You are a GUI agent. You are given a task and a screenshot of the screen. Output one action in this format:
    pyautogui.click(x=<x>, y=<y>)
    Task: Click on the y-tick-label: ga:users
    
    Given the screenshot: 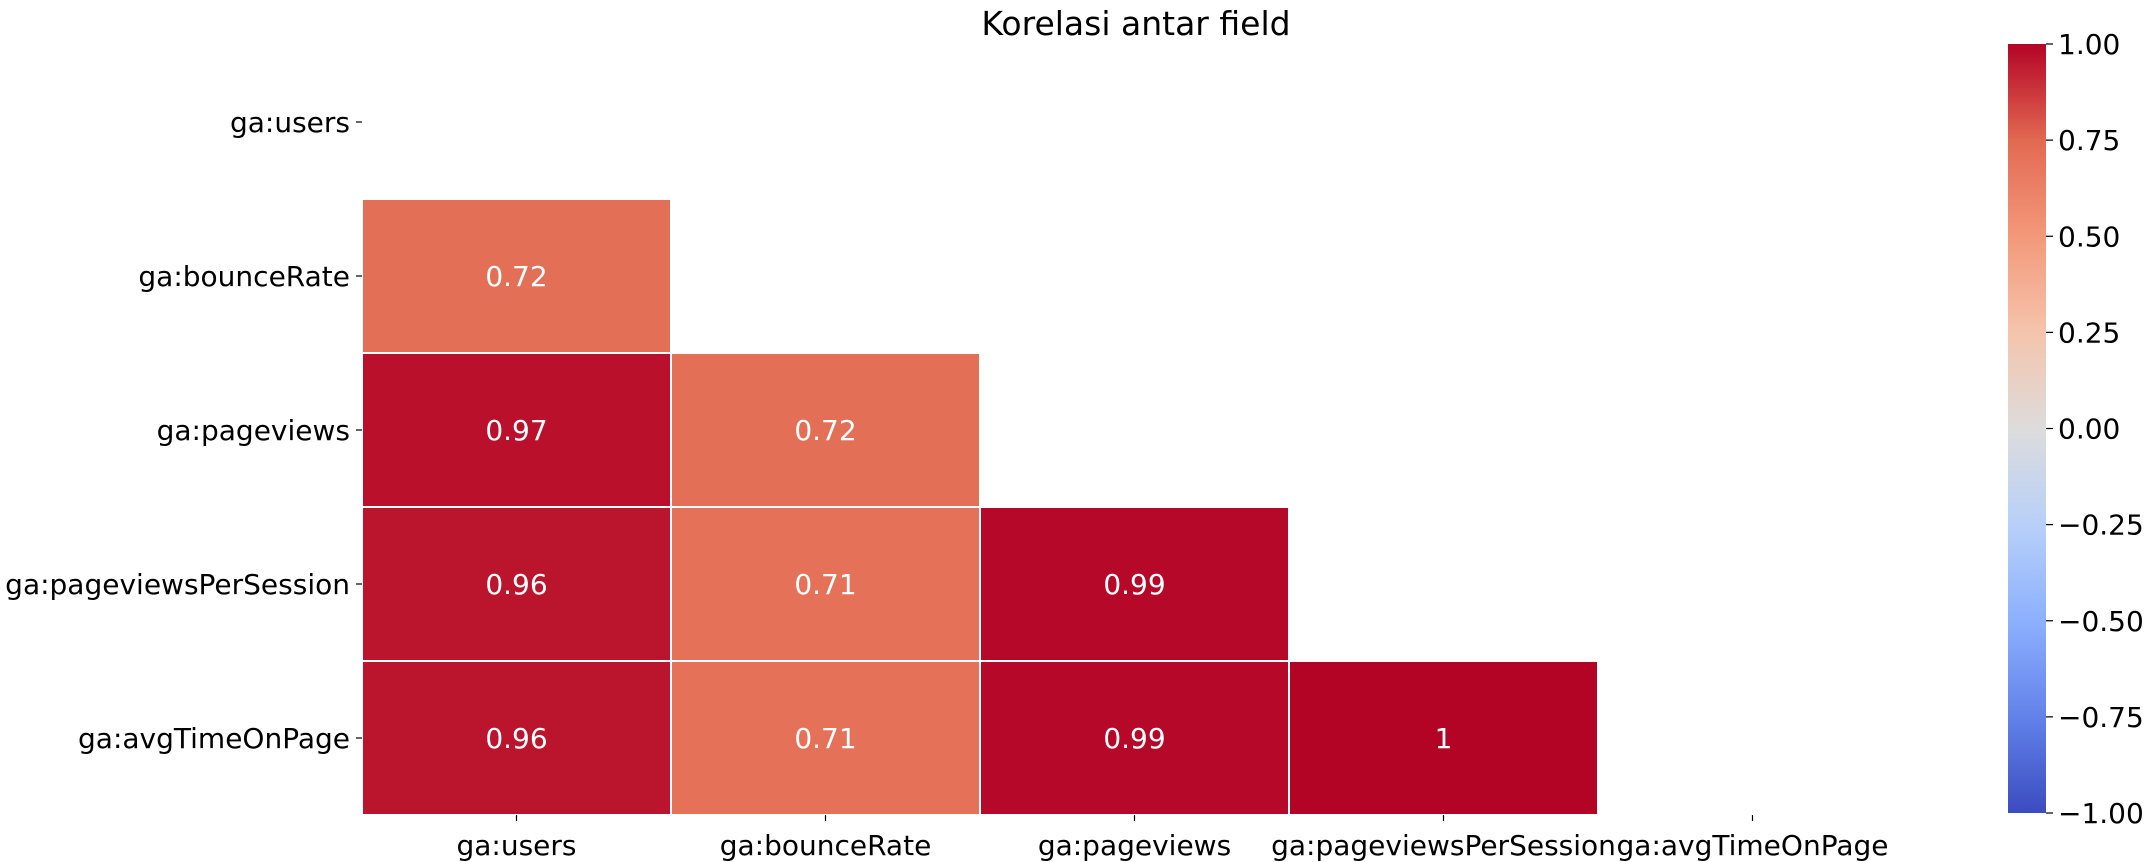 What is the action you would take?
    pyautogui.click(x=290, y=122)
    